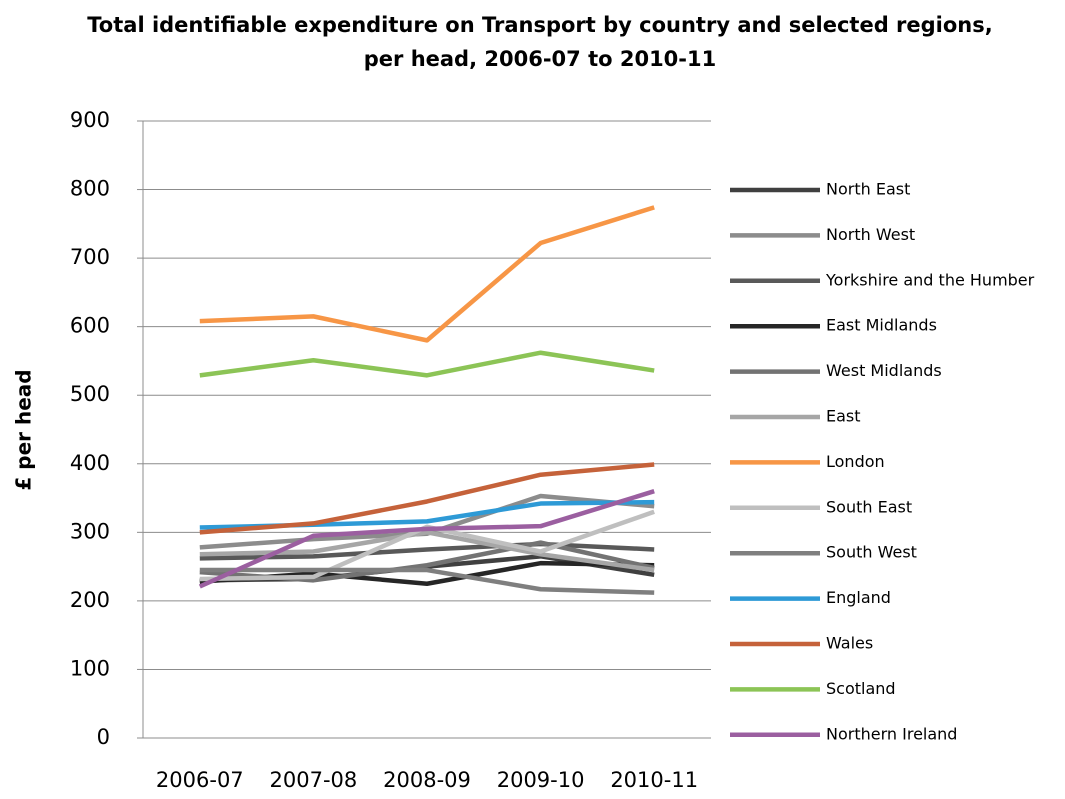 Image resolution: width=1065 pixels, height=799 pixels. What do you see at coordinates (843, 416) in the screenshot?
I see `legend-label: East` at bounding box center [843, 416].